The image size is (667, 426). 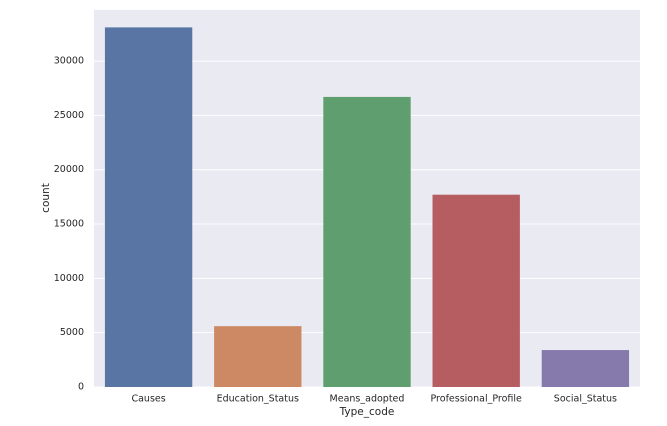 What do you see at coordinates (258, 399) in the screenshot?
I see `x-tick-label: Education_Status` at bounding box center [258, 399].